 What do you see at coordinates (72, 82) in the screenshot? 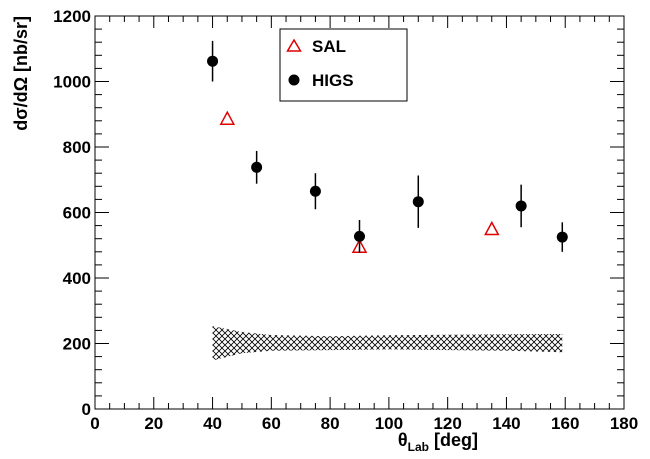
I see `y-tick-label: 1000` at bounding box center [72, 82].